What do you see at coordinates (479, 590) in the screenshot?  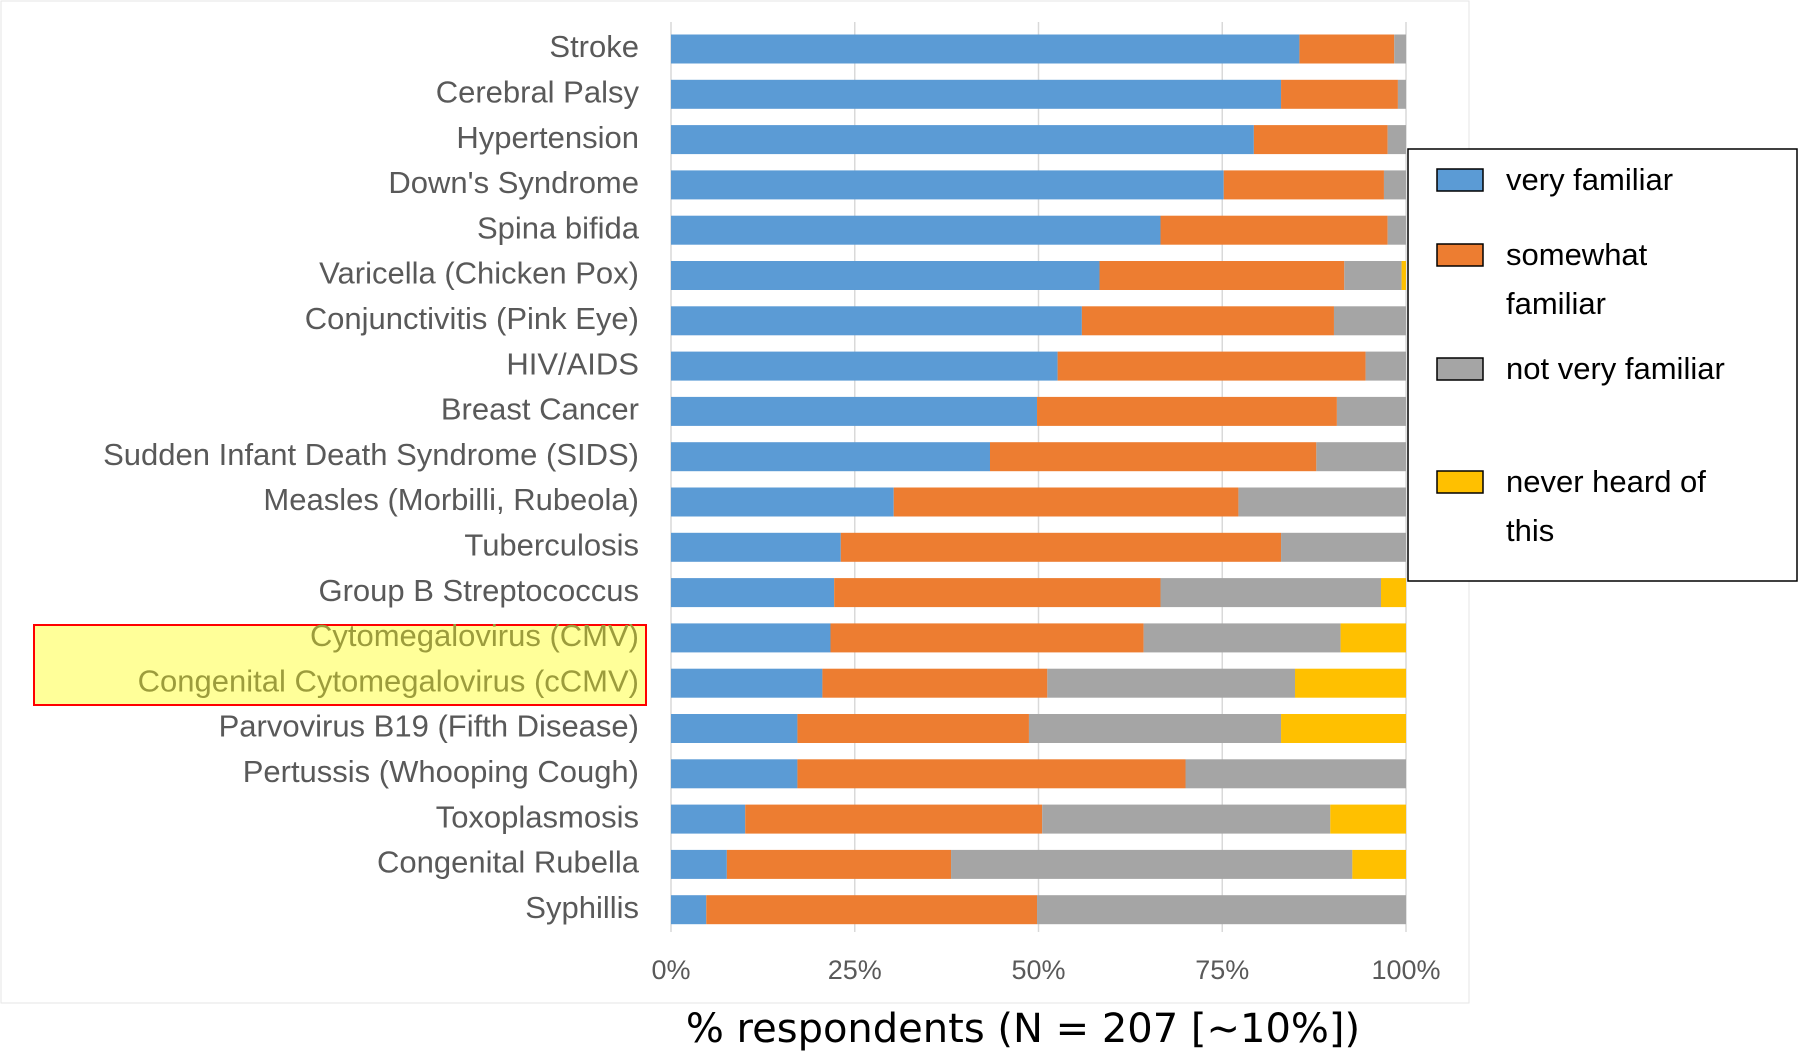 I see `category-label: Group B Streptococcus` at bounding box center [479, 590].